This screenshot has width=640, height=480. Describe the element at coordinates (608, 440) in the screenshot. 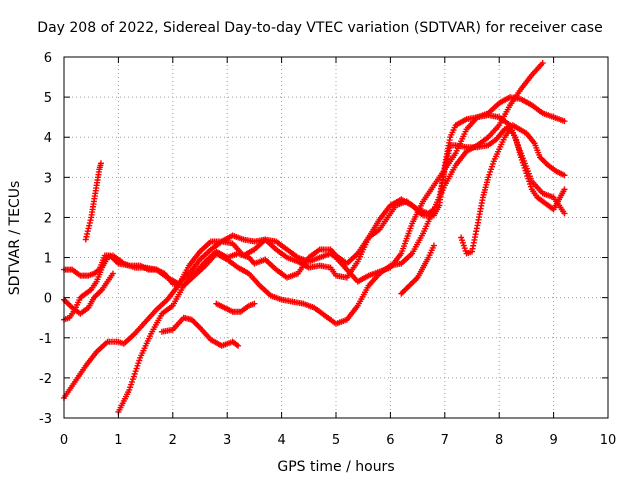

I see `x-tick-label: 10` at that location.